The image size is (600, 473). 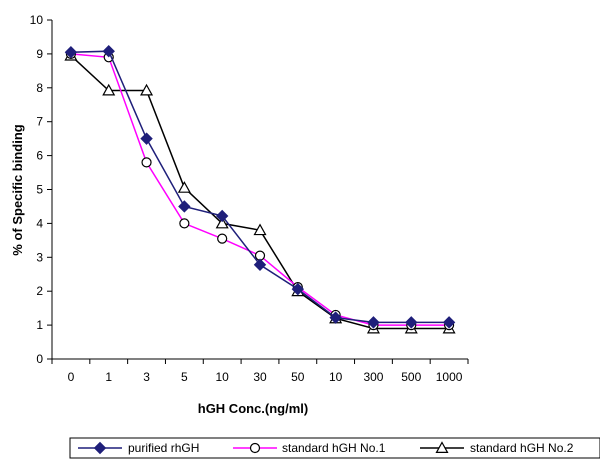 What do you see at coordinates (39, 359) in the screenshot?
I see `y-tick-label: 0` at bounding box center [39, 359].